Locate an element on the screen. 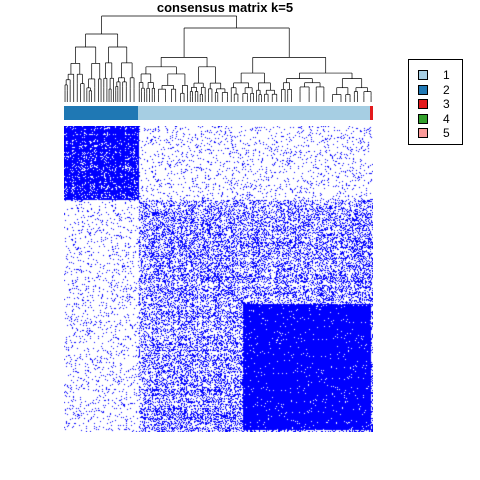  chart-title: consensus matrix k=5 is located at coordinates (225, 7).